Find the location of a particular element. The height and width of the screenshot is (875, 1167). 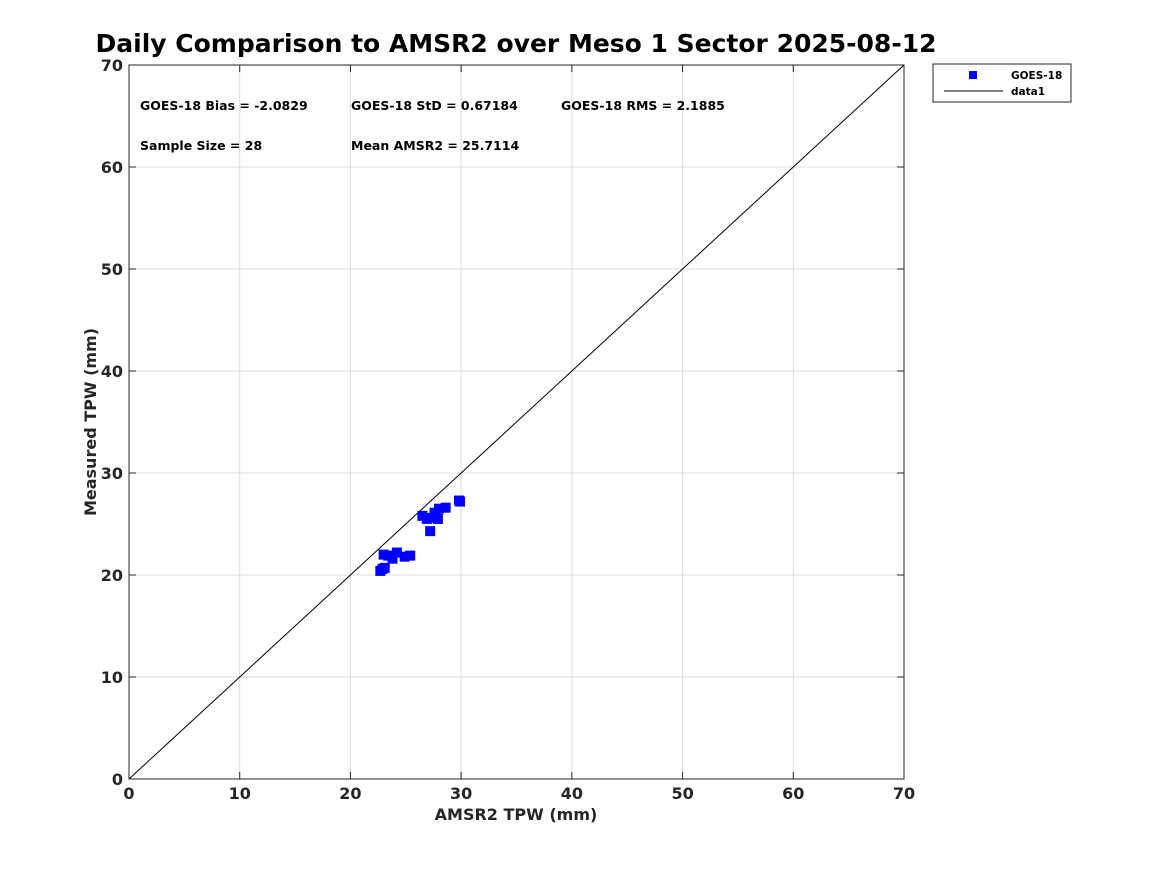

y-tick-label: 70 is located at coordinates (112, 65).